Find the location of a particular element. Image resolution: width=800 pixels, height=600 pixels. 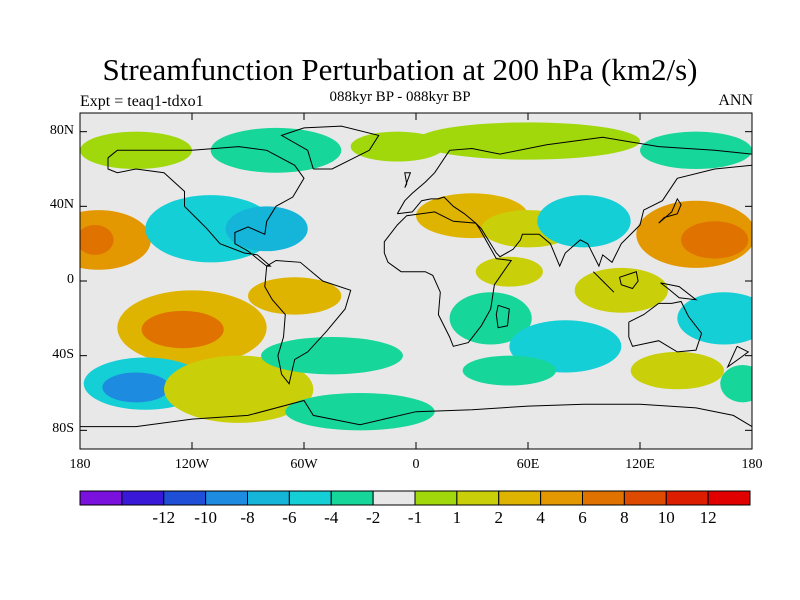

colorbar-label: 12 is located at coordinates (708, 517).